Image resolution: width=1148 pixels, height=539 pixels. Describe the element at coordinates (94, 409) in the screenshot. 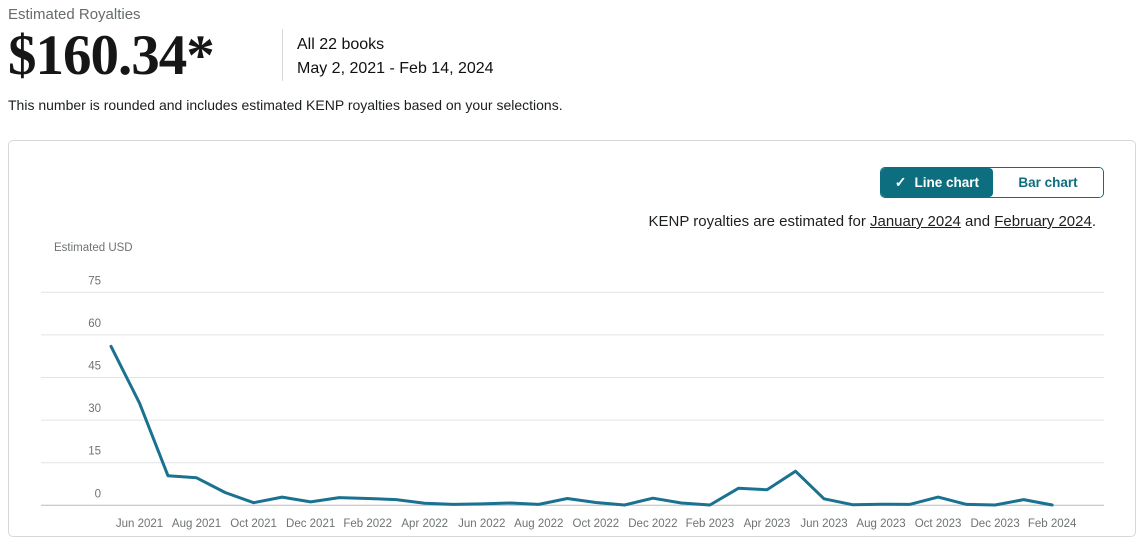

I see `y-tick-label: 30` at that location.